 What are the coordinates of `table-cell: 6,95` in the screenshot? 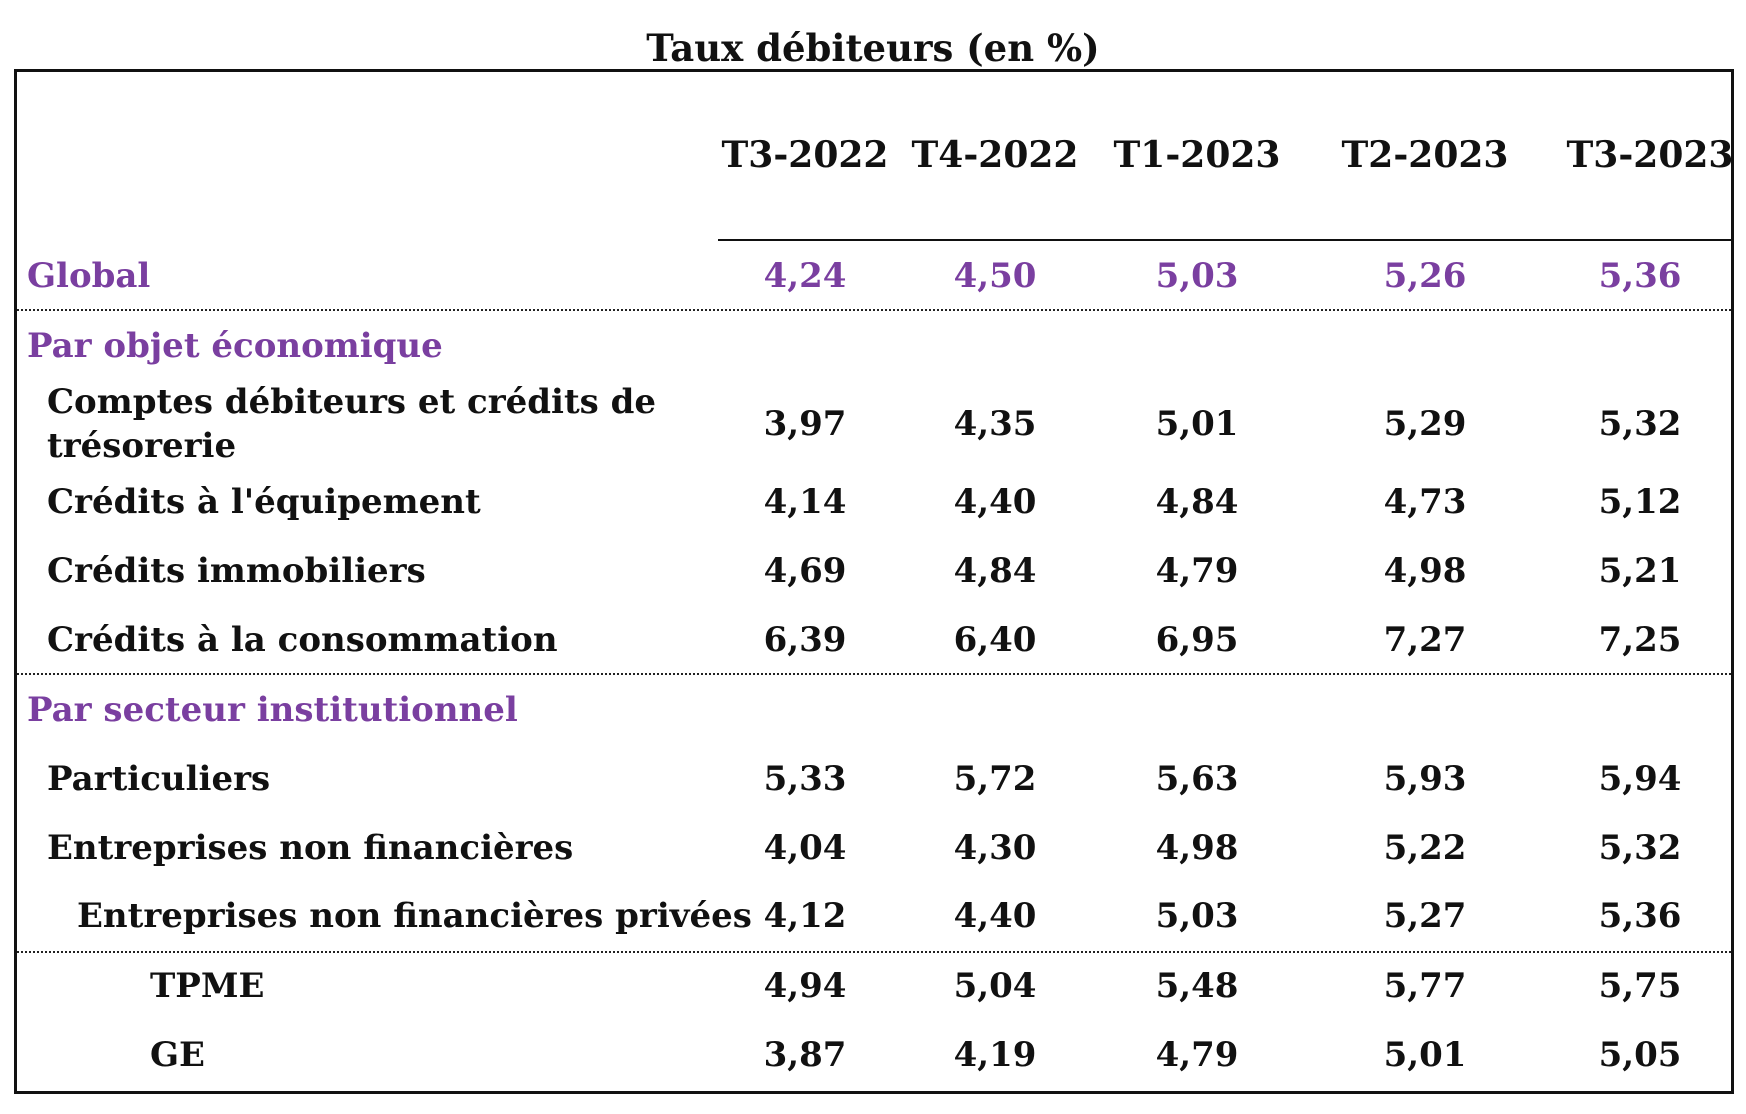 It's located at (1197, 640).